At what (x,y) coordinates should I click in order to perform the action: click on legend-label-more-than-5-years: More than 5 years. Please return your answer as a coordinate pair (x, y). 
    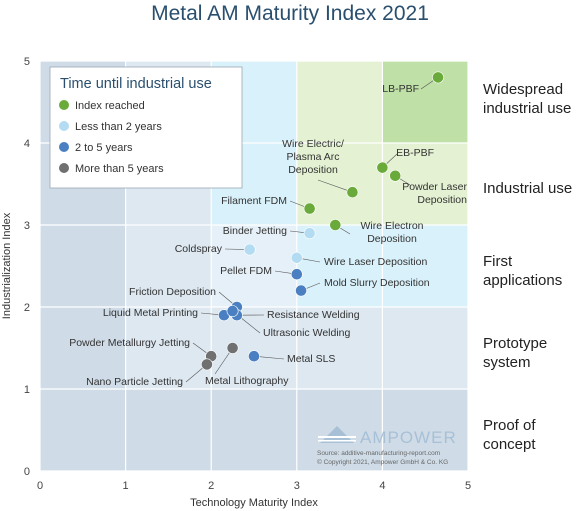
    Looking at the image, I should click on (119, 169).